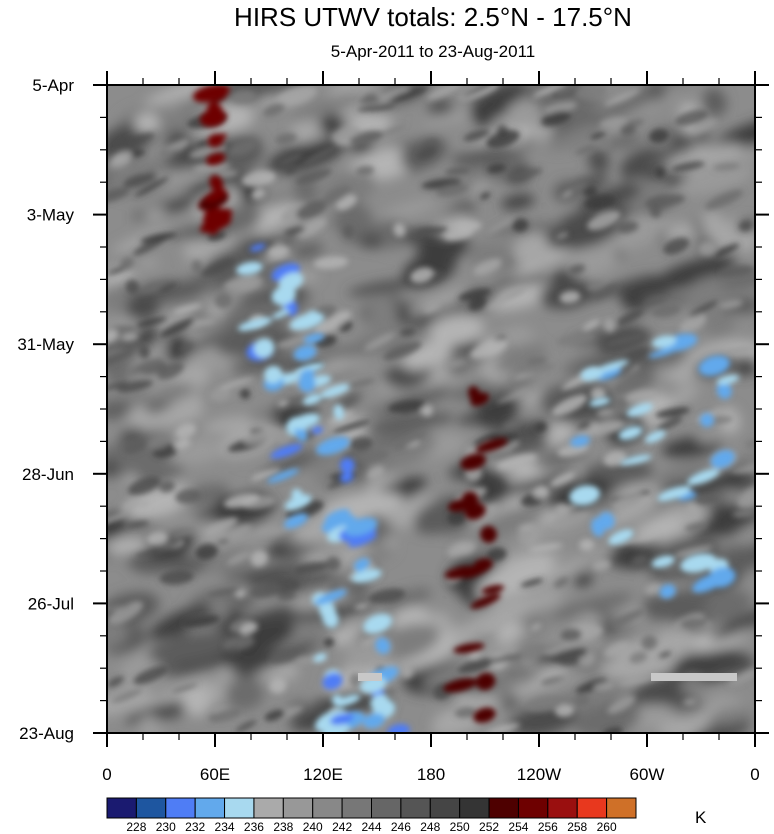 This screenshot has height=834, width=774. What do you see at coordinates (401, 827) in the screenshot?
I see `colorbar-tick-label: 246` at bounding box center [401, 827].